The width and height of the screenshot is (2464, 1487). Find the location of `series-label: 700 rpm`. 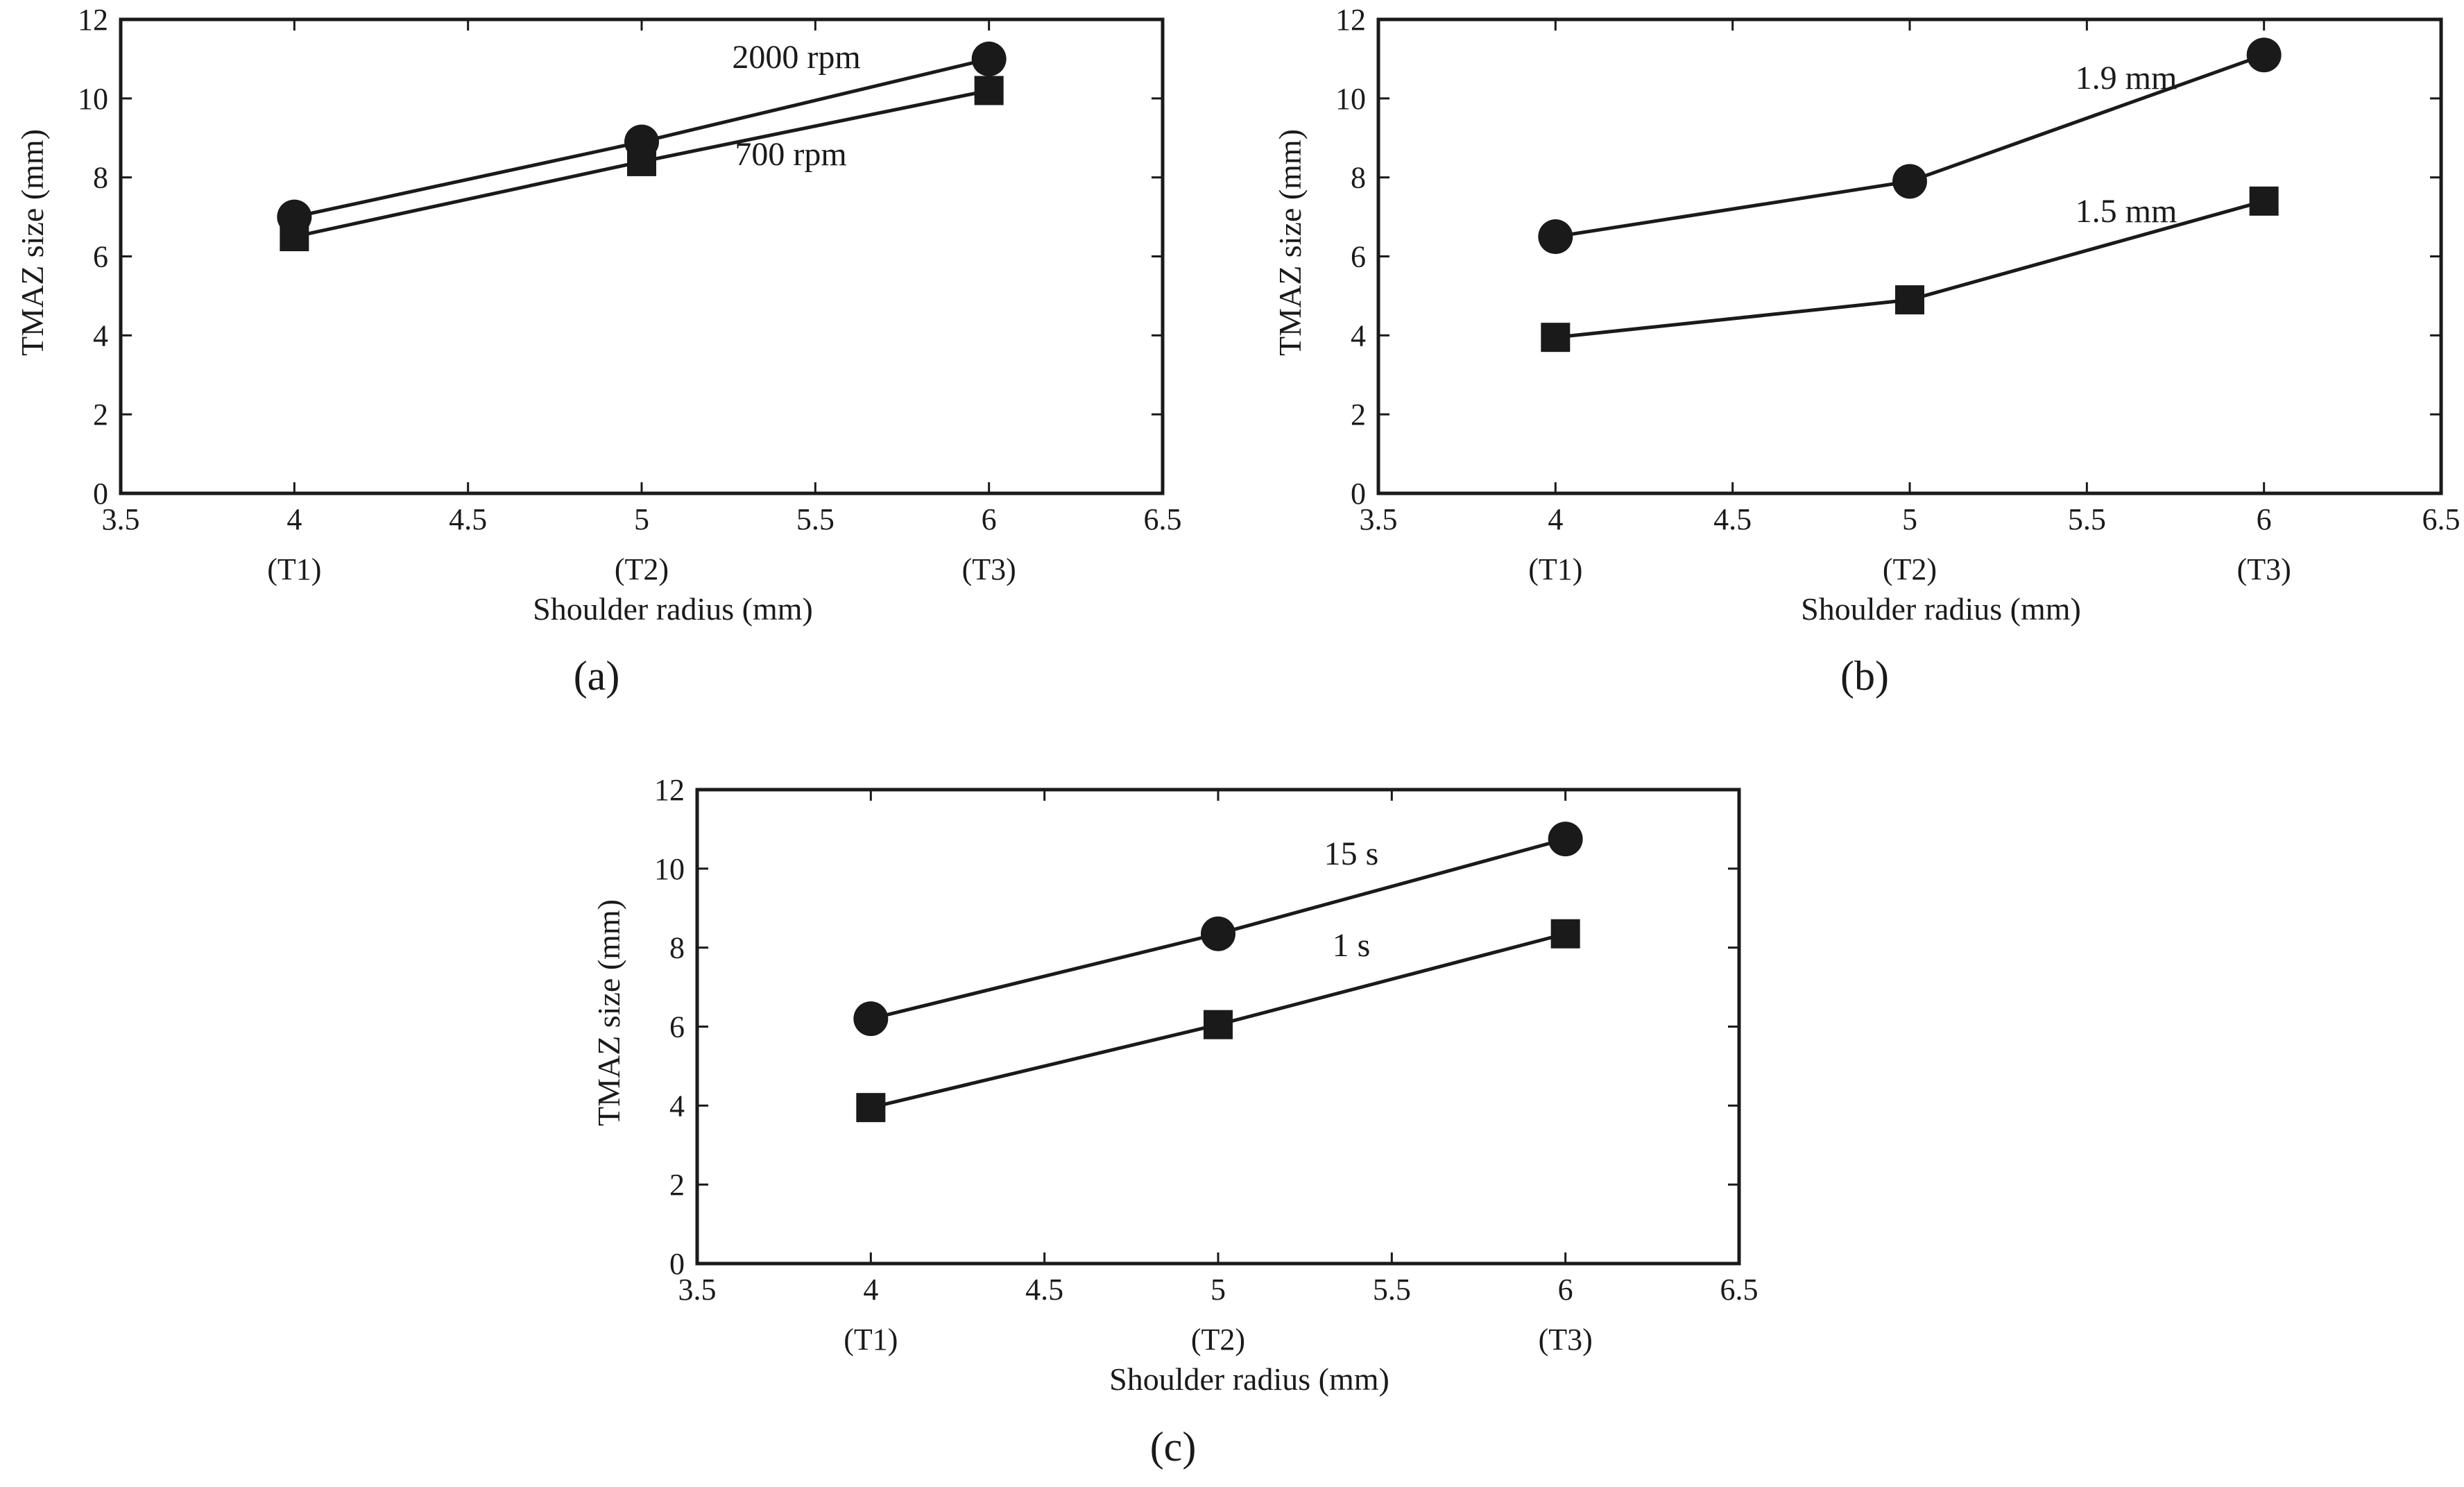

series-label: 700 rpm is located at coordinates (791, 154).